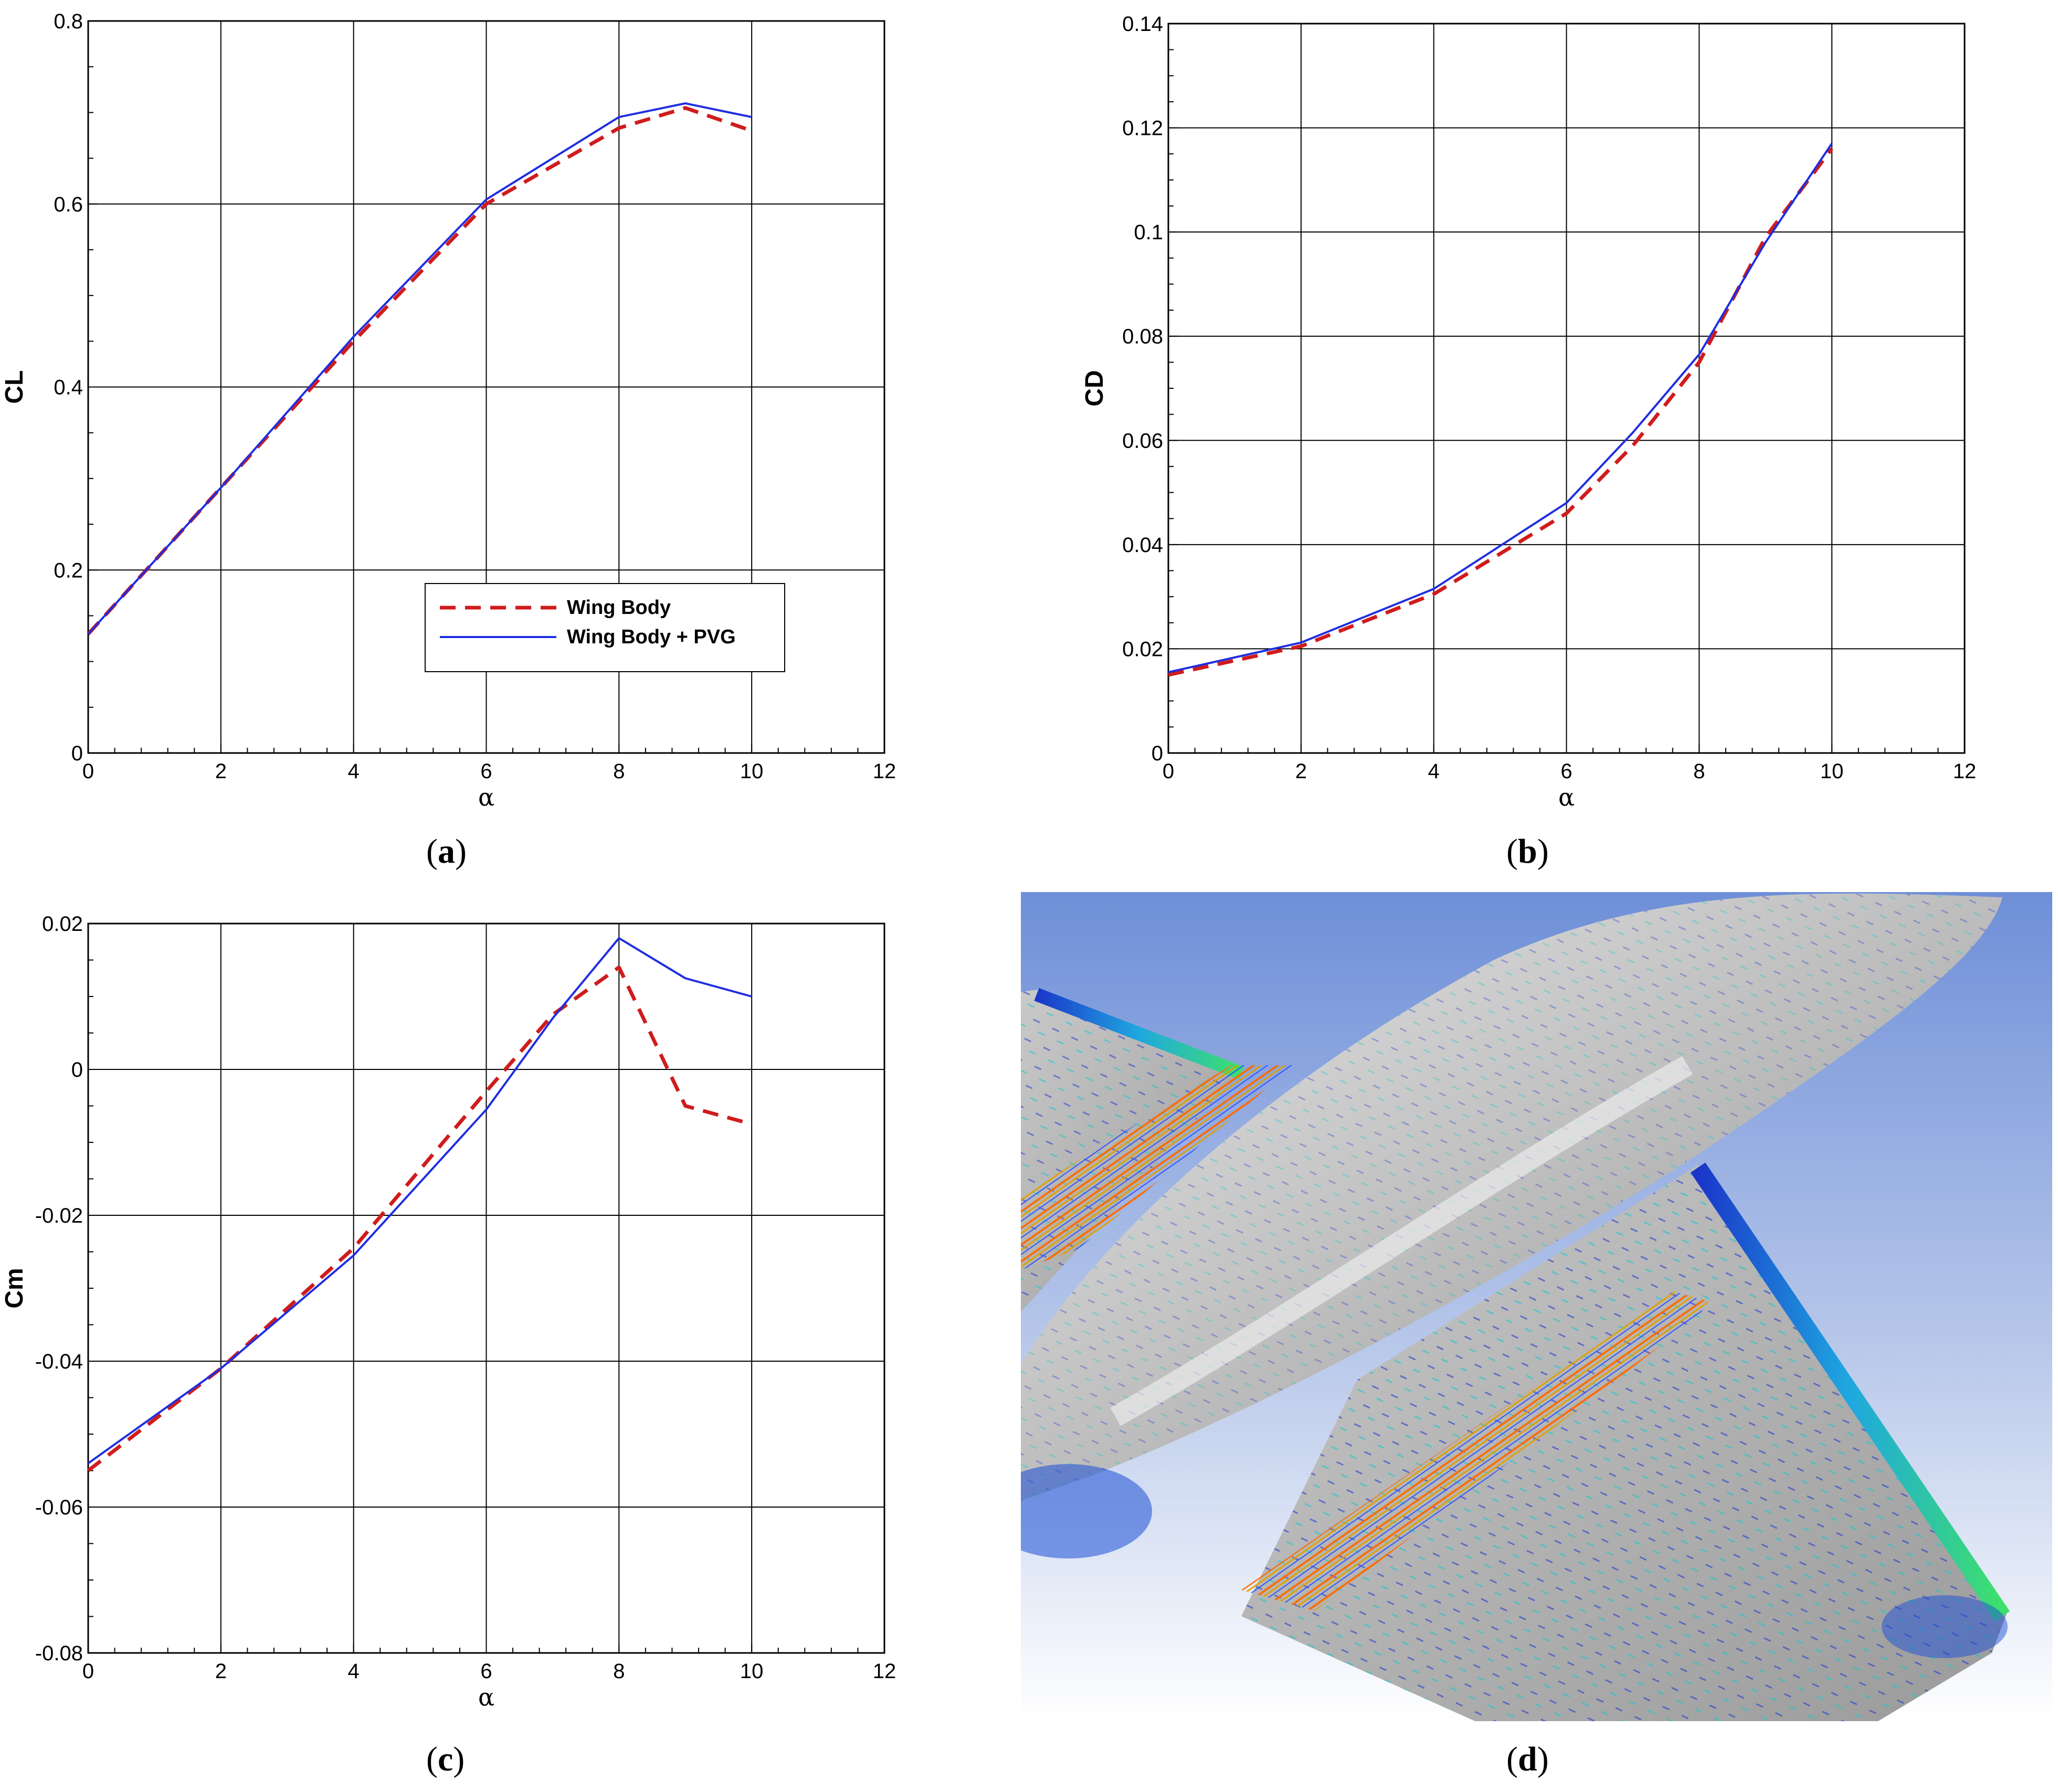 This screenshot has height=1792, width=2058. I want to click on y-axis-label: CL, so click(14, 387).